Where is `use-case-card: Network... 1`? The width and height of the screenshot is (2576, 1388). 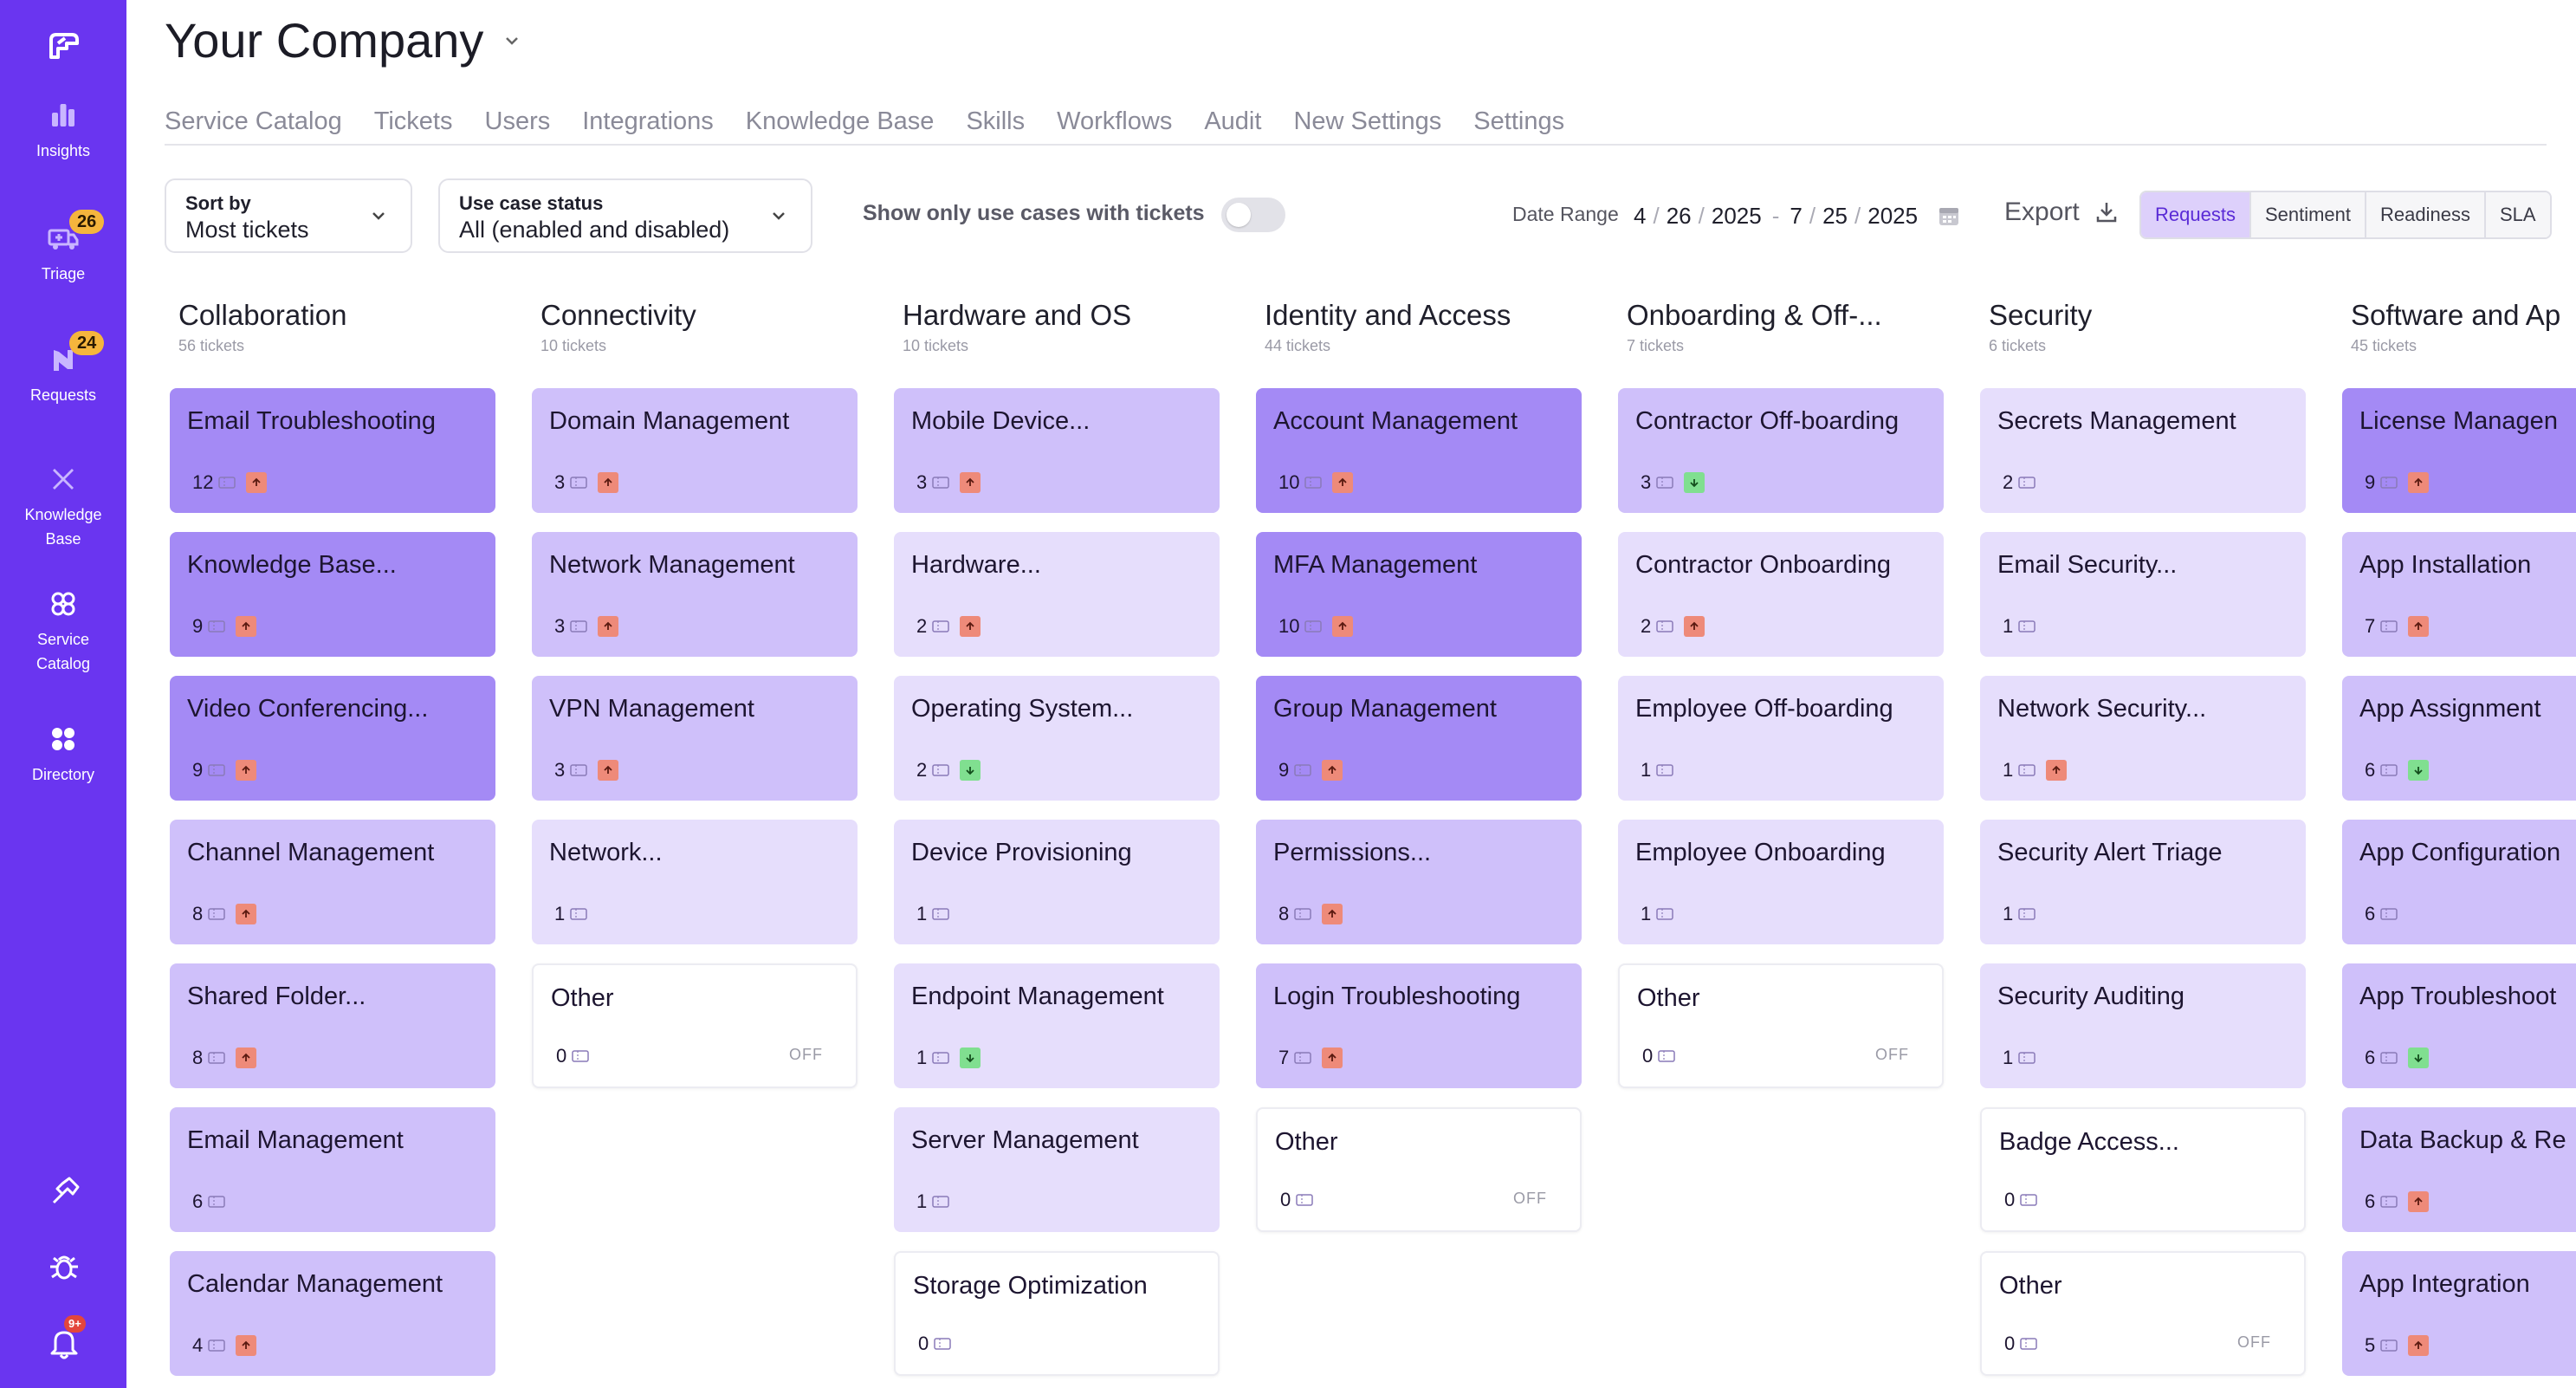 use-case-card: Network... 1 is located at coordinates (695, 882).